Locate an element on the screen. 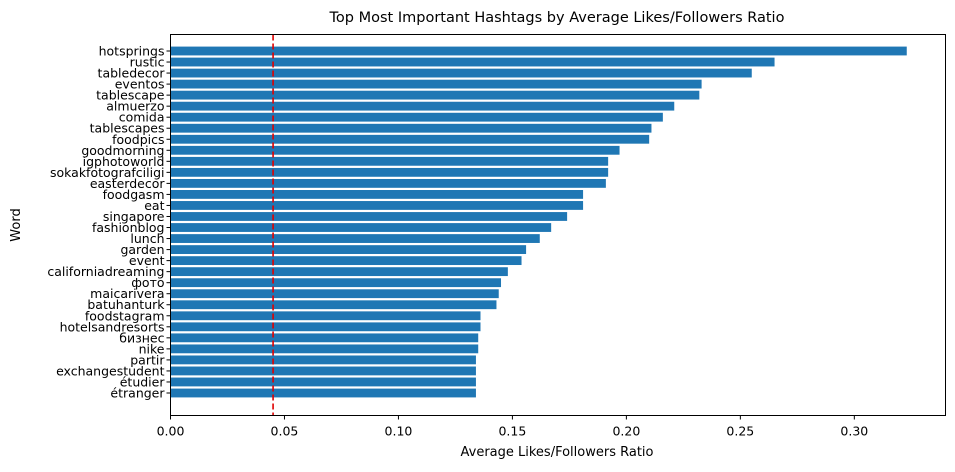 Image resolution: width=955 pixels, height=472 pixels. y-tick-label: partir is located at coordinates (147, 359).